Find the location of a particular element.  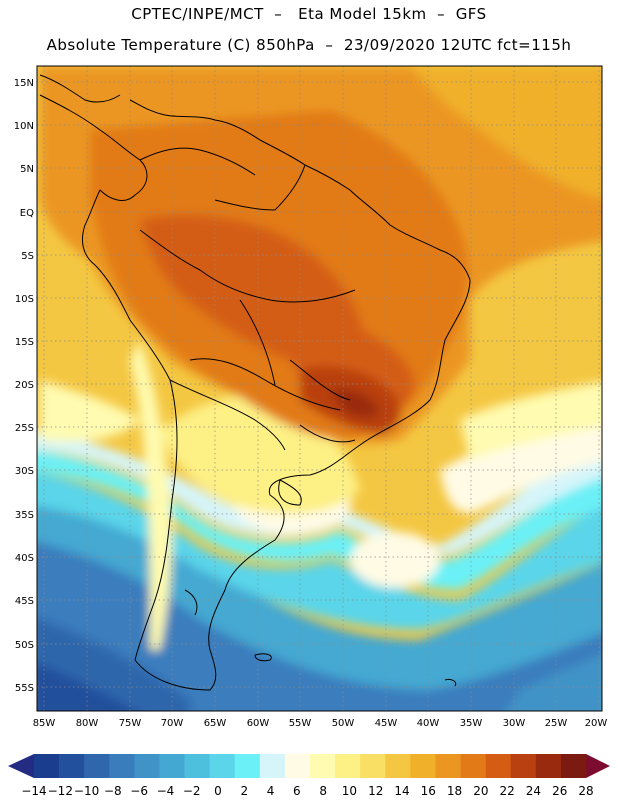

colorbar-tick-label: 20 is located at coordinates (480, 791).